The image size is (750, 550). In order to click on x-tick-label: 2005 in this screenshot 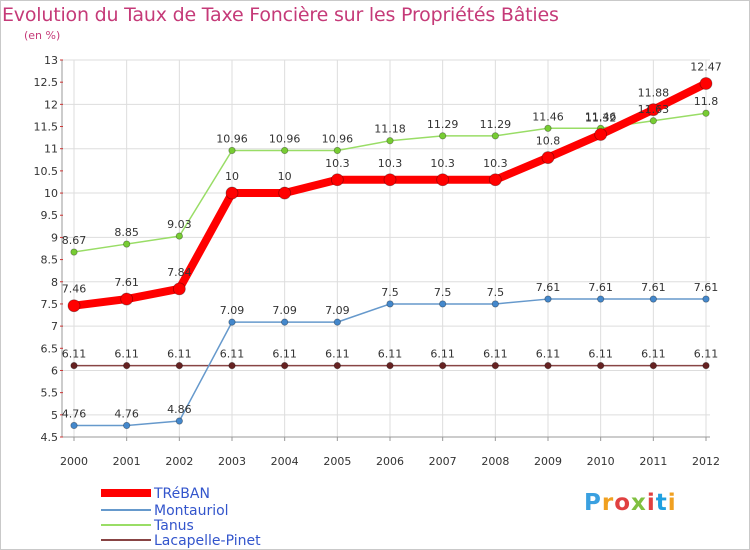, I will do `click(337, 461)`.